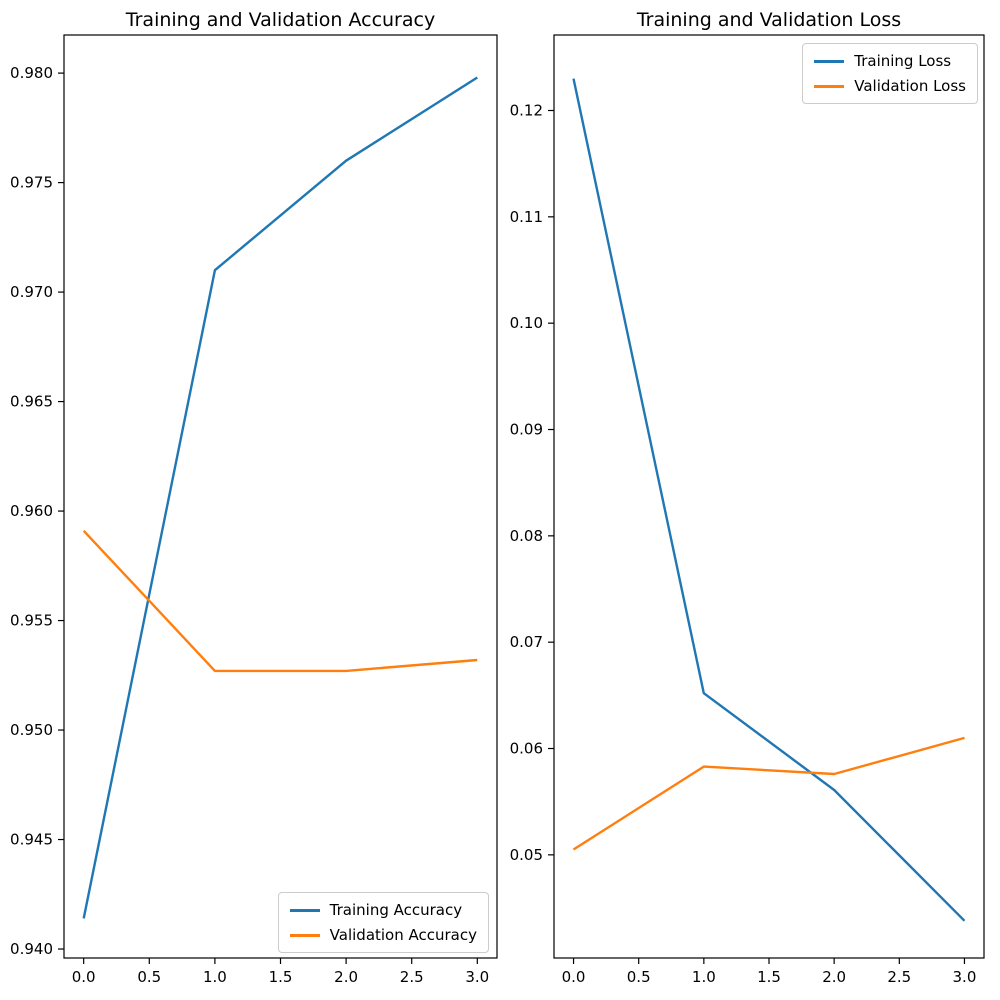  What do you see at coordinates (526, 855) in the screenshot?
I see `y-tick-label: 0.05` at bounding box center [526, 855].